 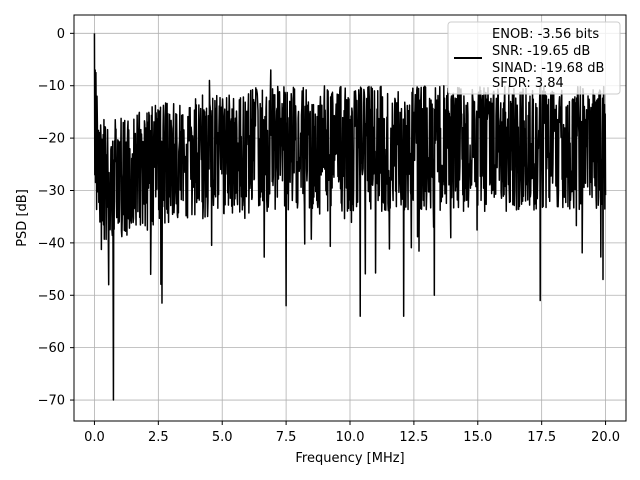 I want to click on x-tick-label: 10.0, so click(x=350, y=437).